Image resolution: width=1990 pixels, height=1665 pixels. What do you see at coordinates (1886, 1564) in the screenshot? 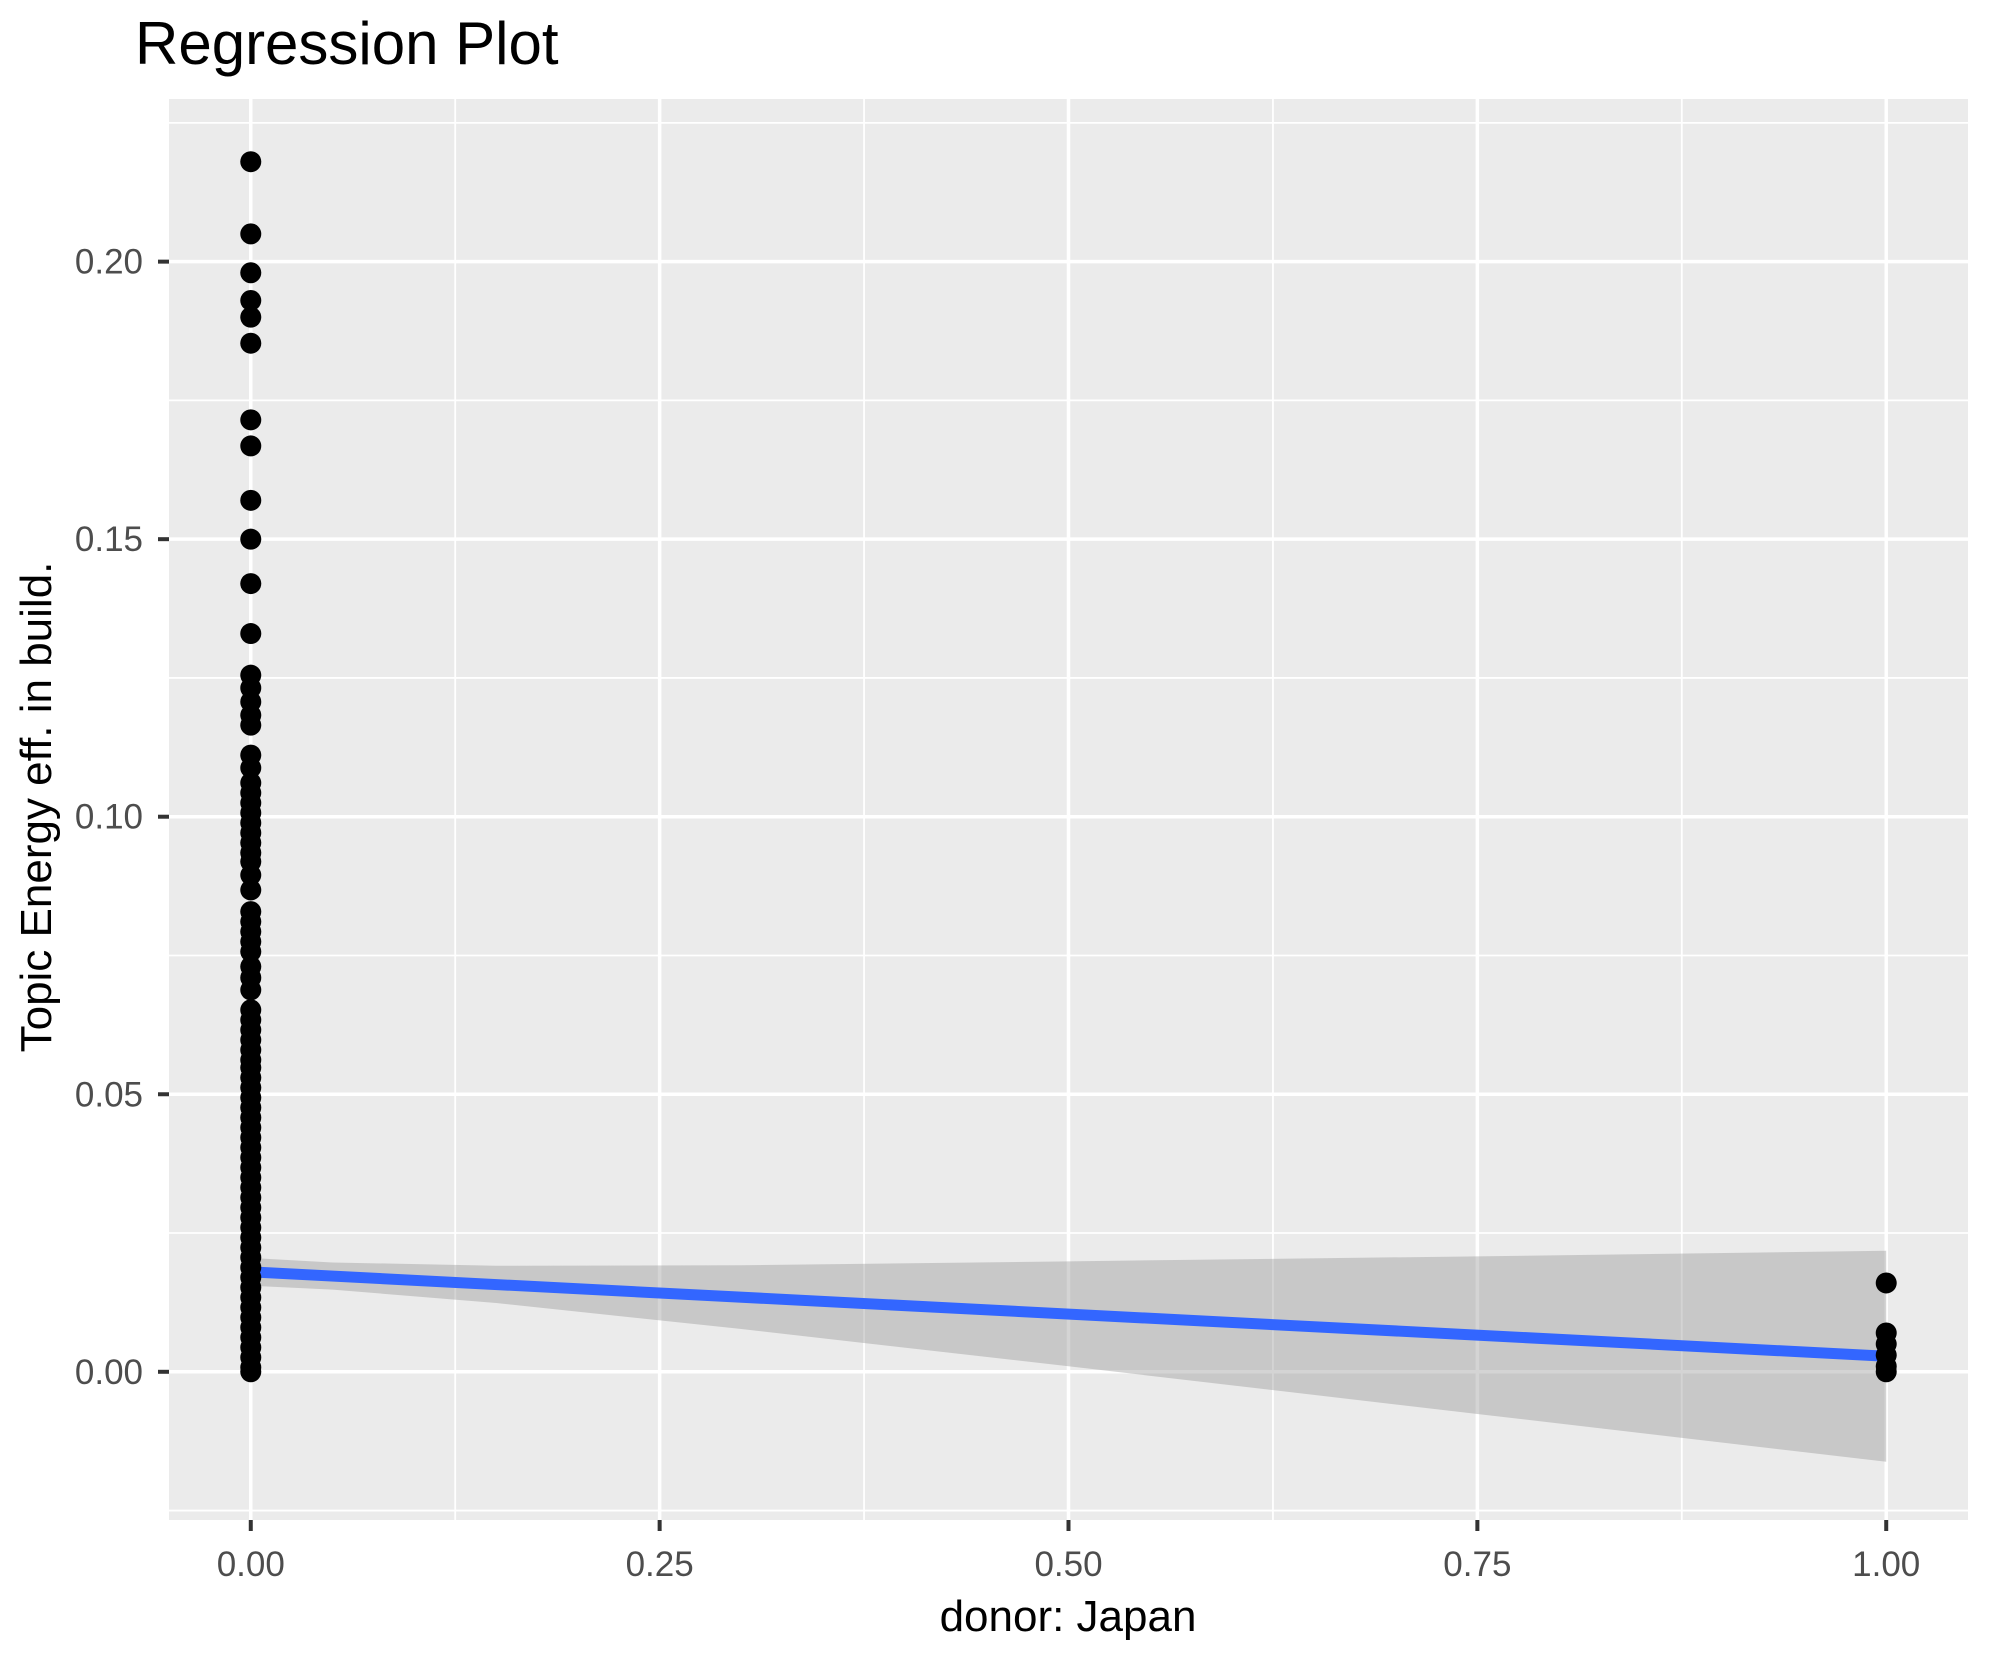
I see `x-tick-label: 1.00` at bounding box center [1886, 1564].